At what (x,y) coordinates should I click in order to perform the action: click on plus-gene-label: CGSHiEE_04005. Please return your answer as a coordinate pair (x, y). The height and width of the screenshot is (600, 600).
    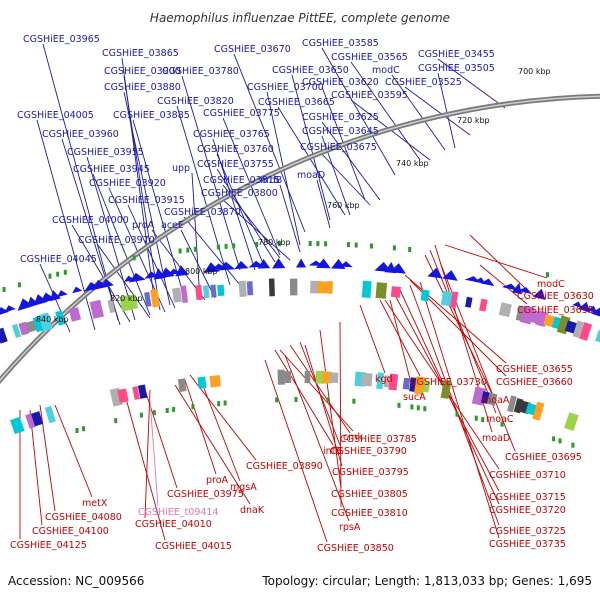
    Looking at the image, I should click on (55, 115).